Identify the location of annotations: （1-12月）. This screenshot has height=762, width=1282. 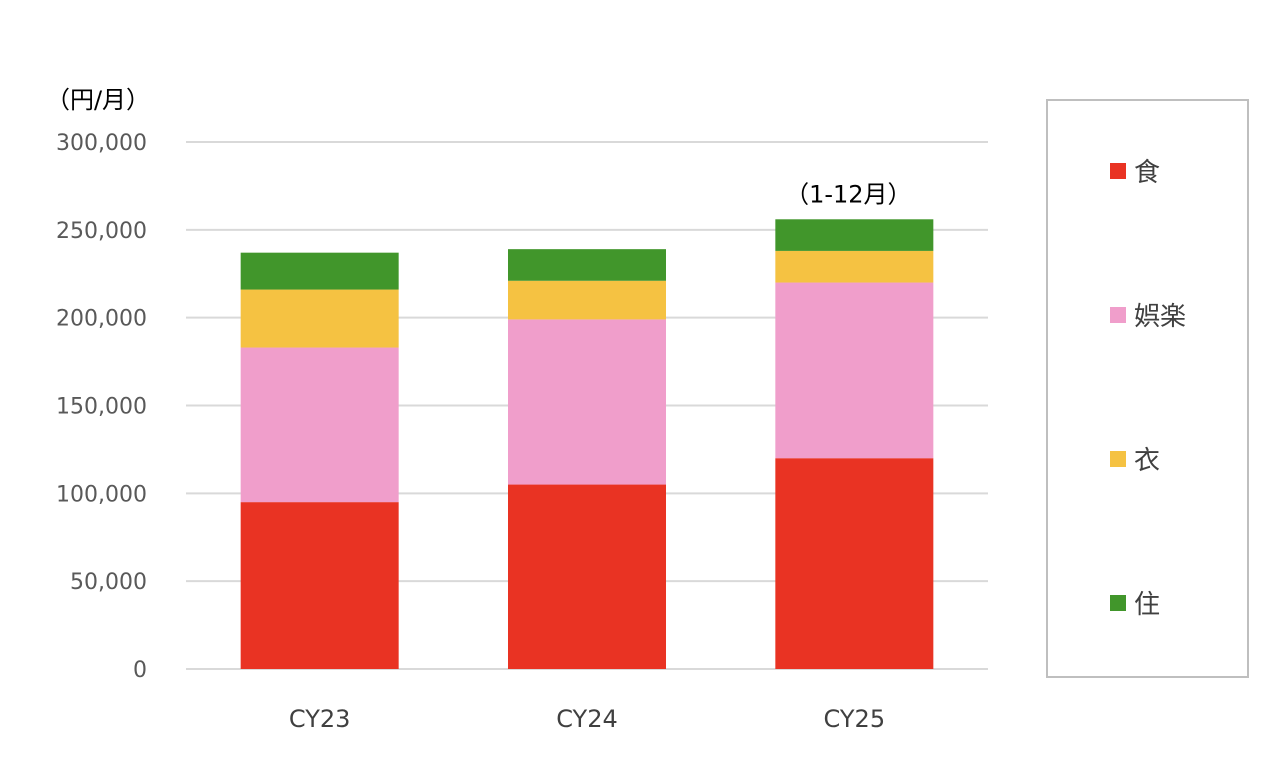
(848, 194).